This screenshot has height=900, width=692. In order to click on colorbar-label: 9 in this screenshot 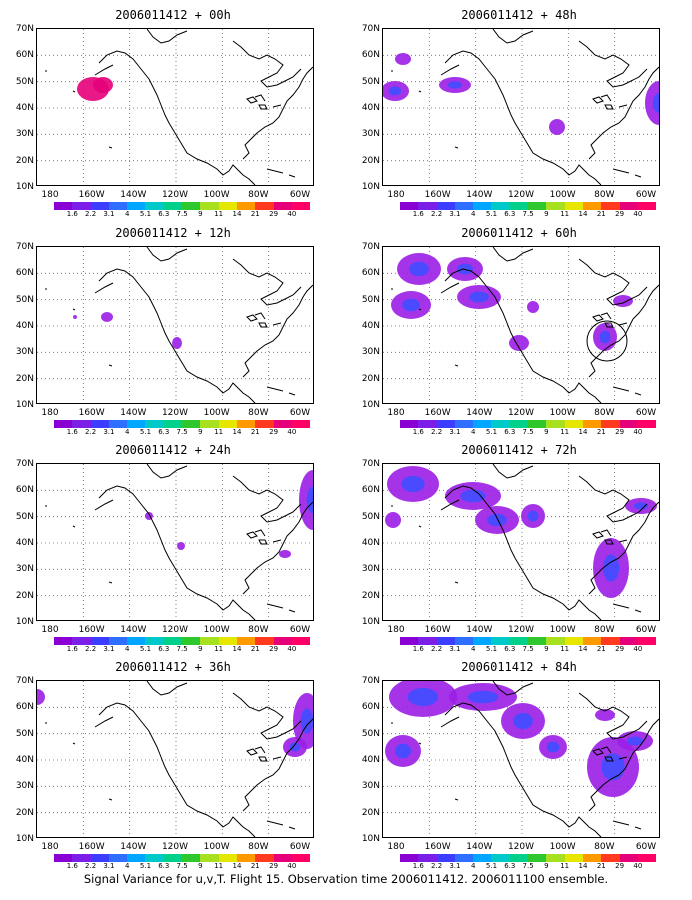, I will do `click(546, 432)`.